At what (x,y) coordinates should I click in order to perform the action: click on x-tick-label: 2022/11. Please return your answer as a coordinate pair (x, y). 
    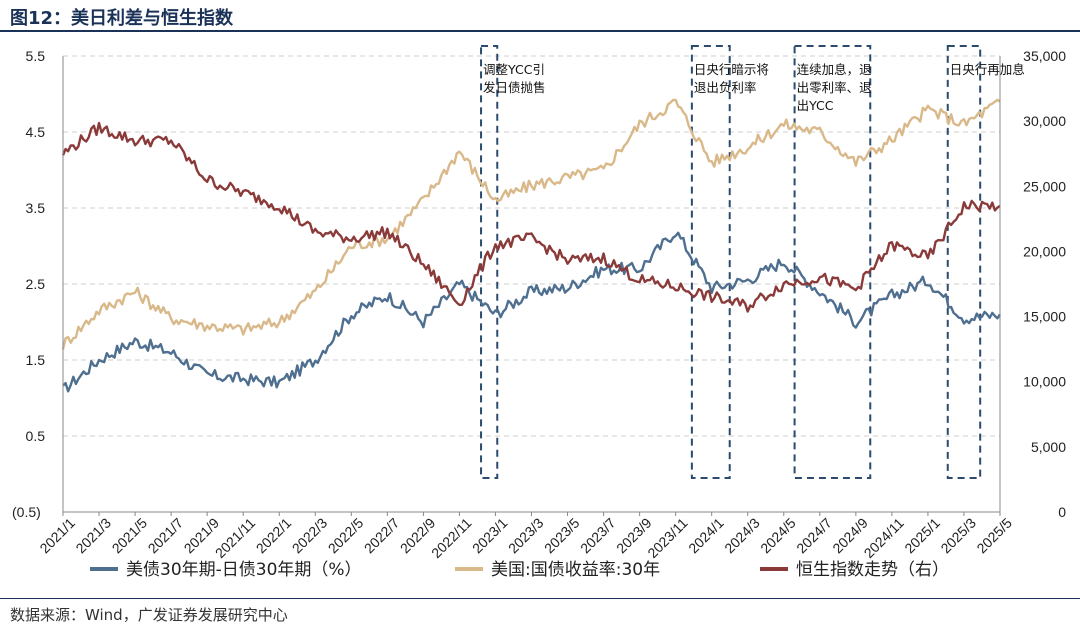
    Looking at the image, I should click on (451, 538).